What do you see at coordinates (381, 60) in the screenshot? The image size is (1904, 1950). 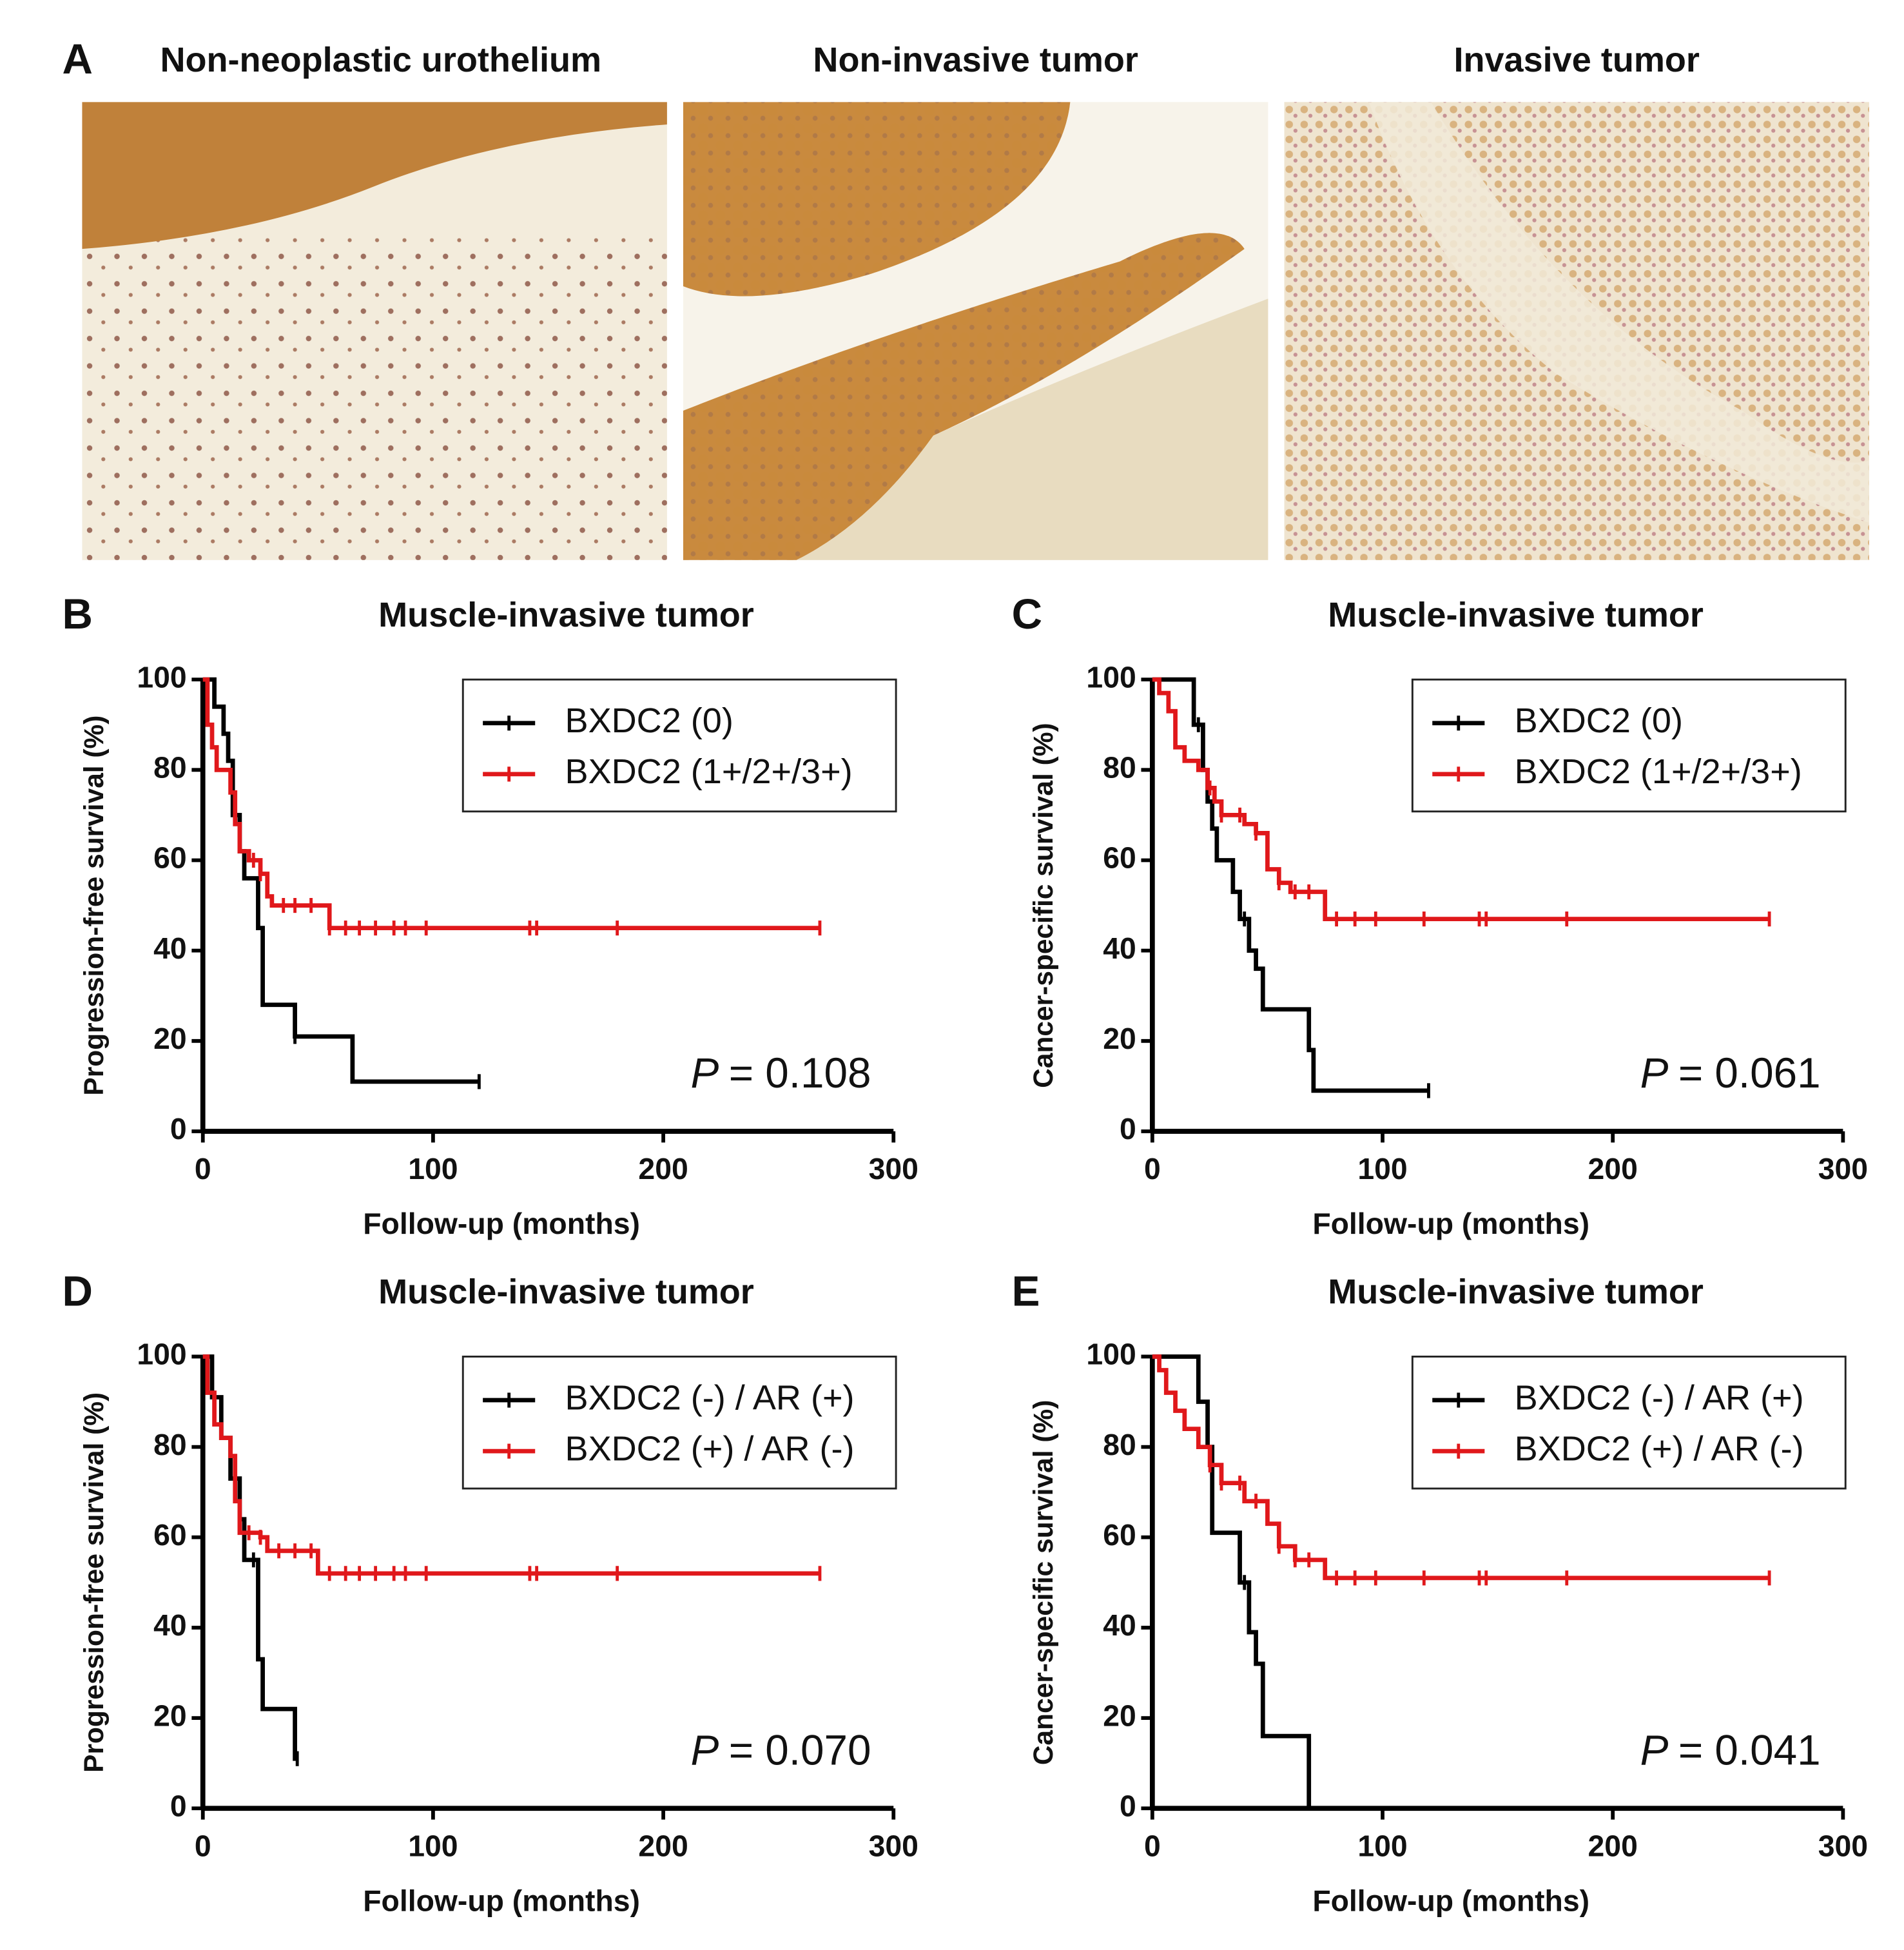 I see `image-title: Non-neoplastic urothelium` at bounding box center [381, 60].